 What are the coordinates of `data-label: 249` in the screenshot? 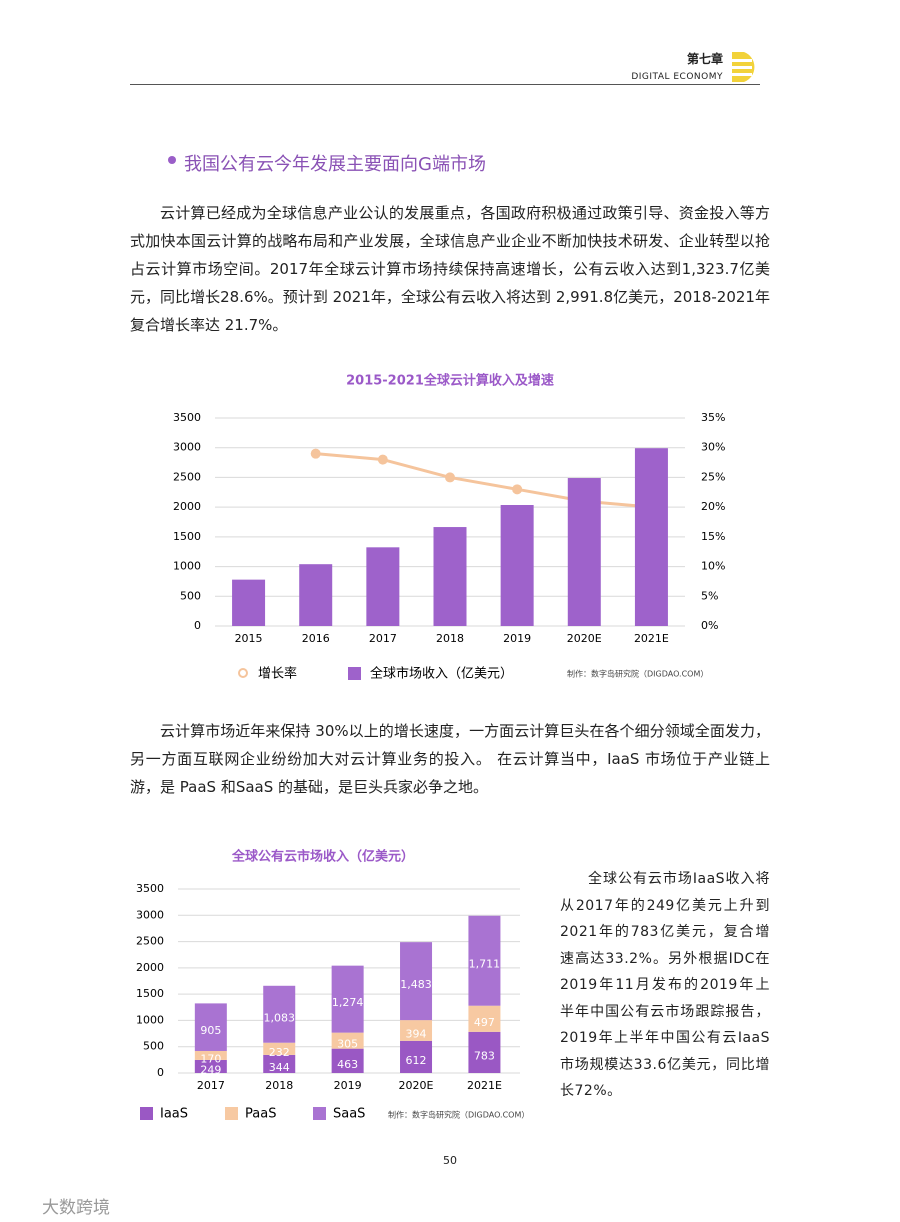 It's located at (210, 1069).